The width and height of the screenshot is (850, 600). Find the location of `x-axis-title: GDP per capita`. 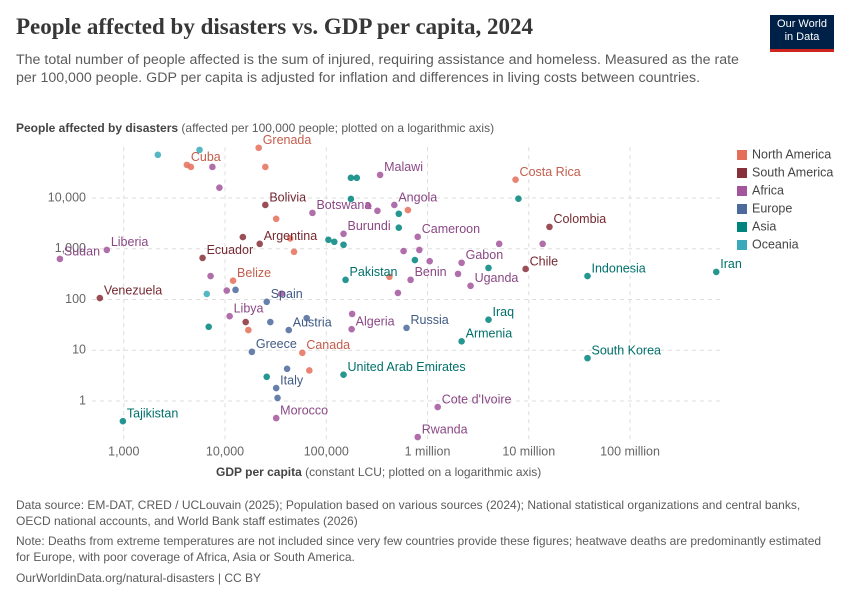

x-axis-title: GDP per capita is located at coordinates (259, 472).